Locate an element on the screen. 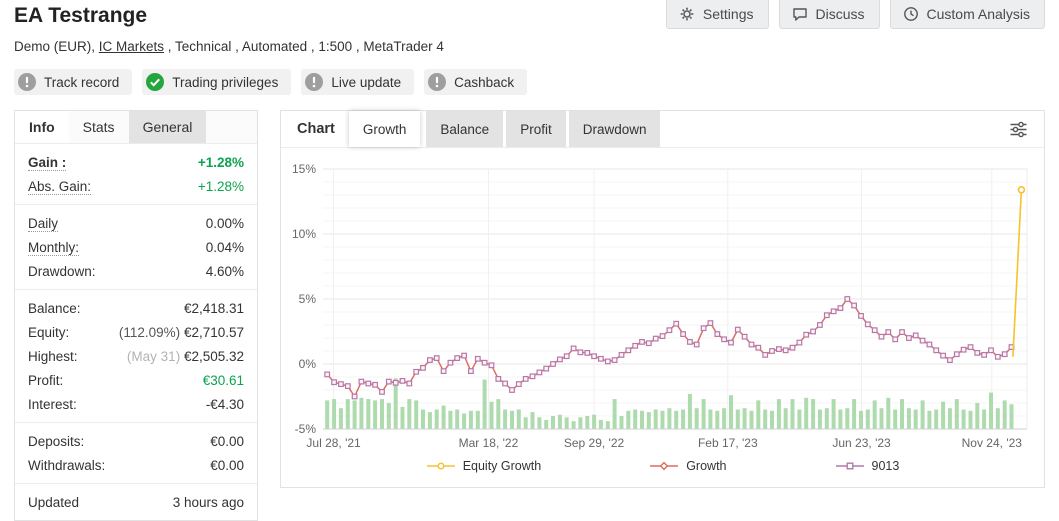 This screenshot has height=521, width=1059. legend-item-growth: Growth is located at coordinates (688, 466).